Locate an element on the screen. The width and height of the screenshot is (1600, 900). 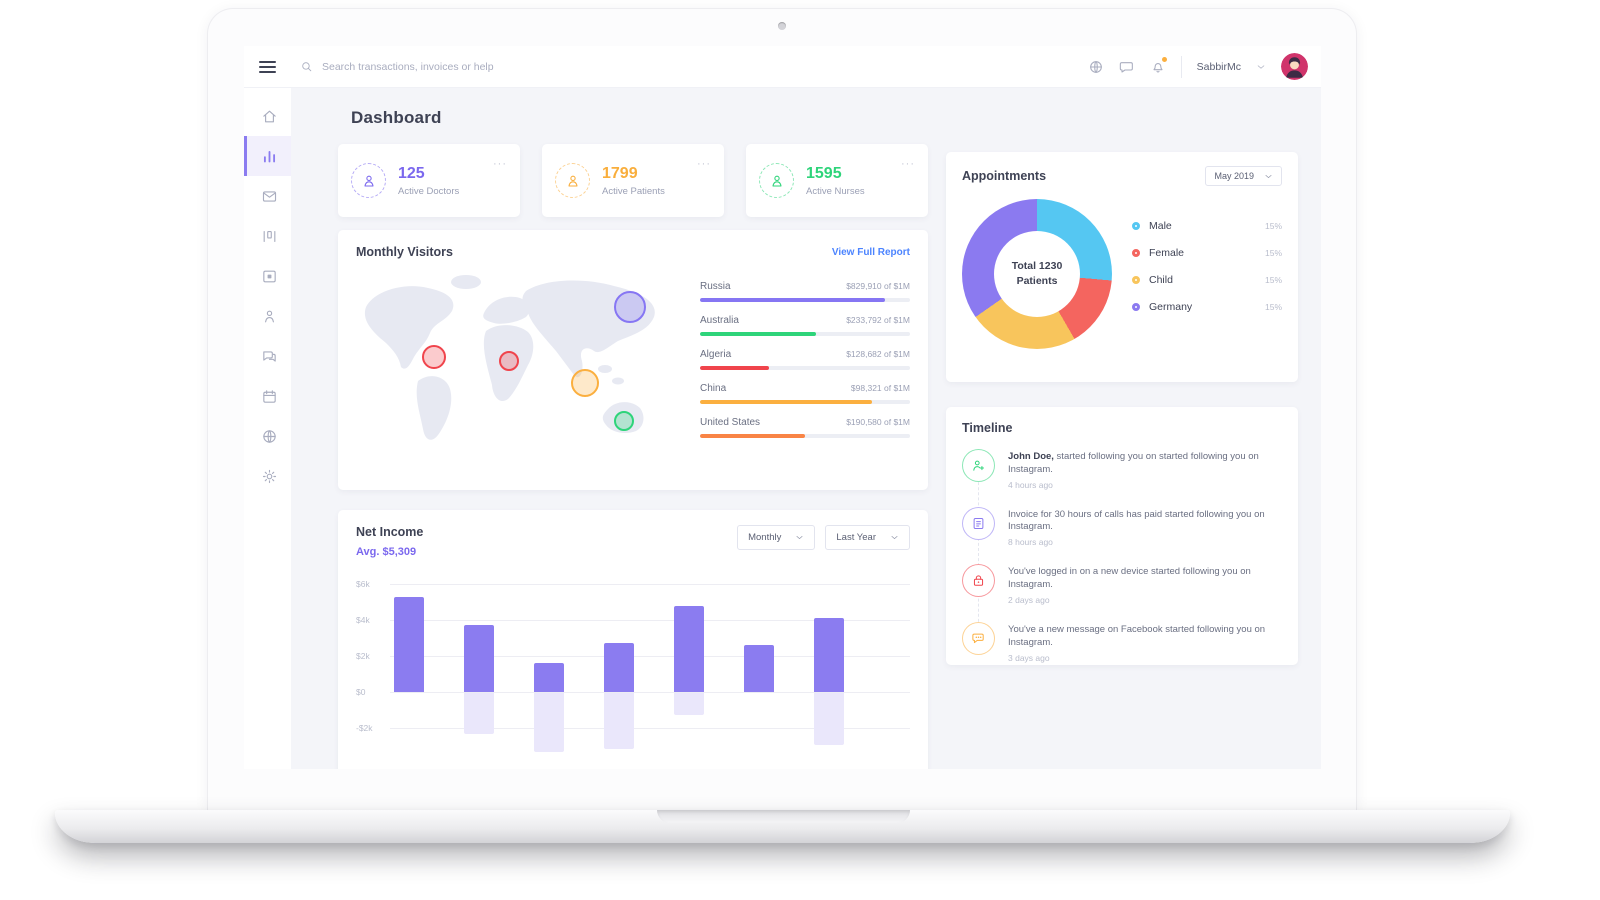
mail-icon is located at coordinates (269, 196).